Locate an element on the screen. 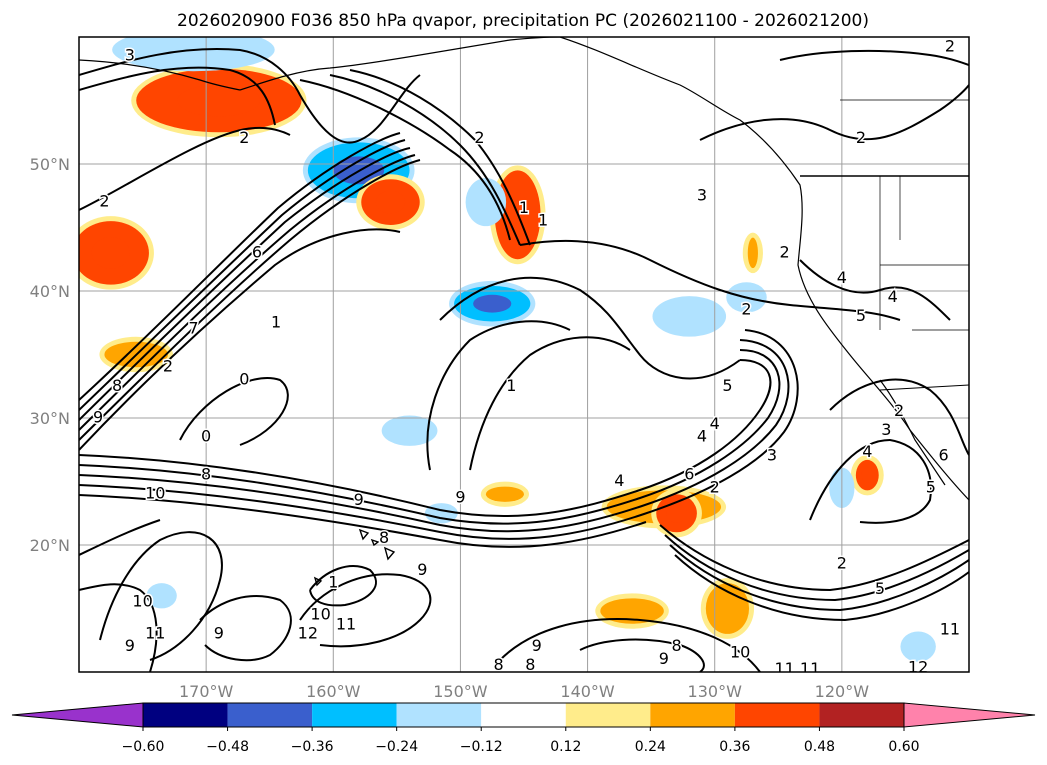 The height and width of the screenshot is (765, 1047). colorbar-tick-label: 0.12 is located at coordinates (565, 747).